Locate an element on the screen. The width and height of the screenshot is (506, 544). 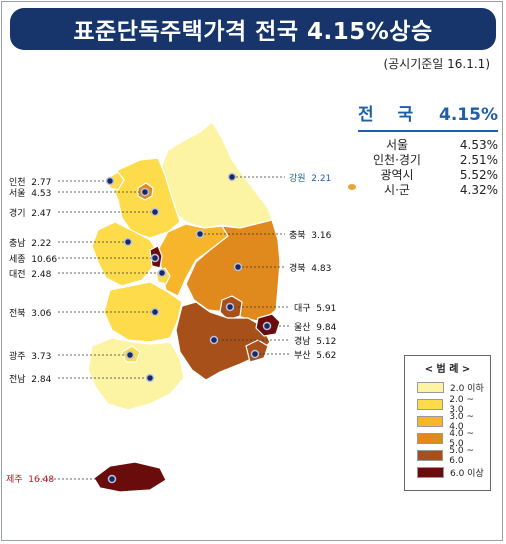
region-value: 2.48 is located at coordinates (41, 275).